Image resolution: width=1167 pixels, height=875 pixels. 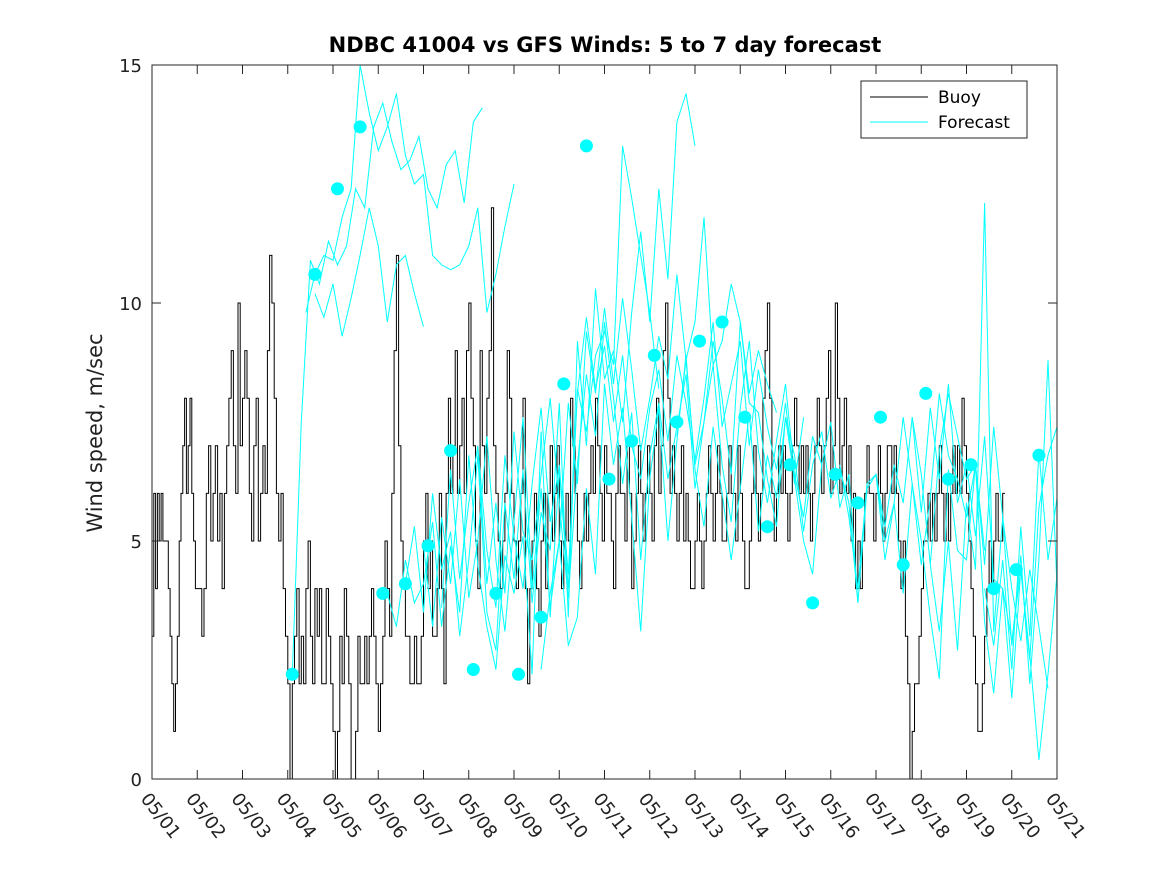 I want to click on legend-box, so click(x=944, y=109).